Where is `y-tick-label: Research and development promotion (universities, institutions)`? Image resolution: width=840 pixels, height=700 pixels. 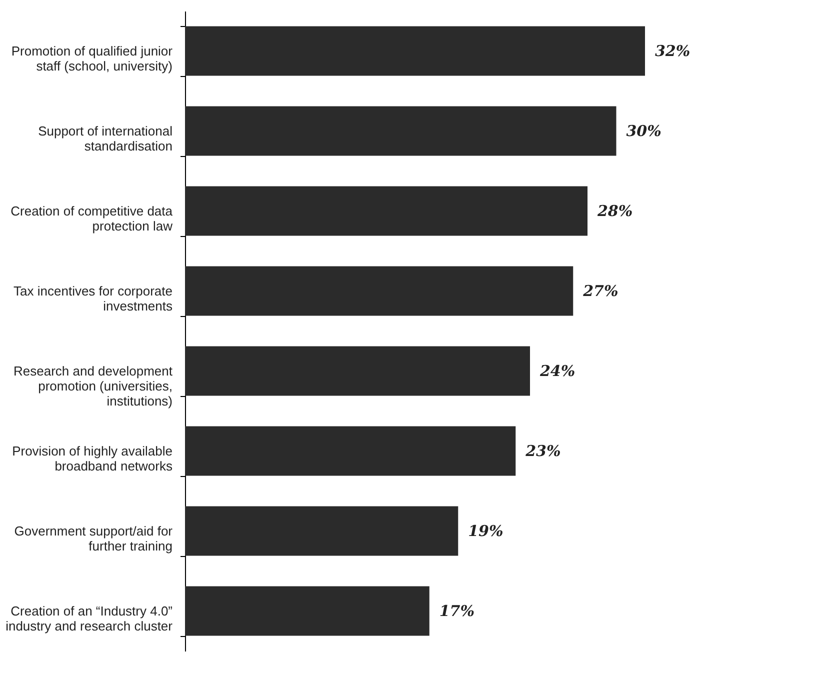
y-tick-label: Research and development promotion (universities, institutions) is located at coordinates (93, 386).